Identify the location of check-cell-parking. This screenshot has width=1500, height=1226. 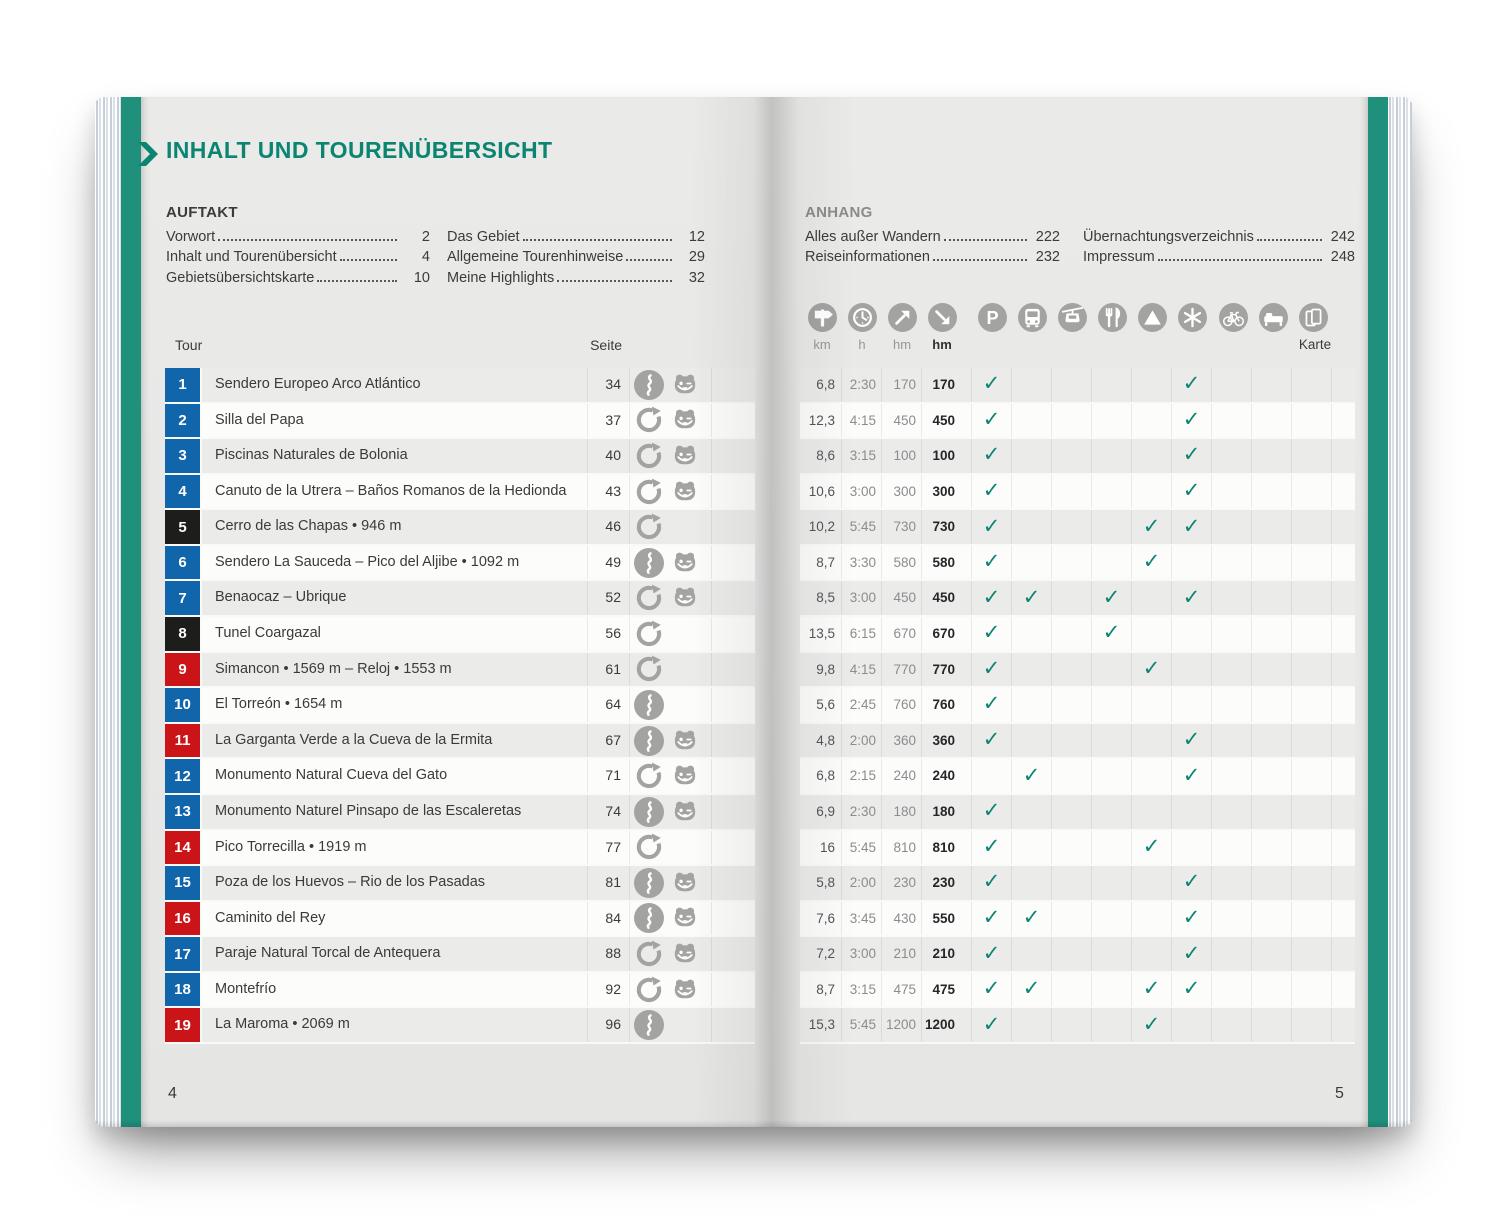
(992, 776).